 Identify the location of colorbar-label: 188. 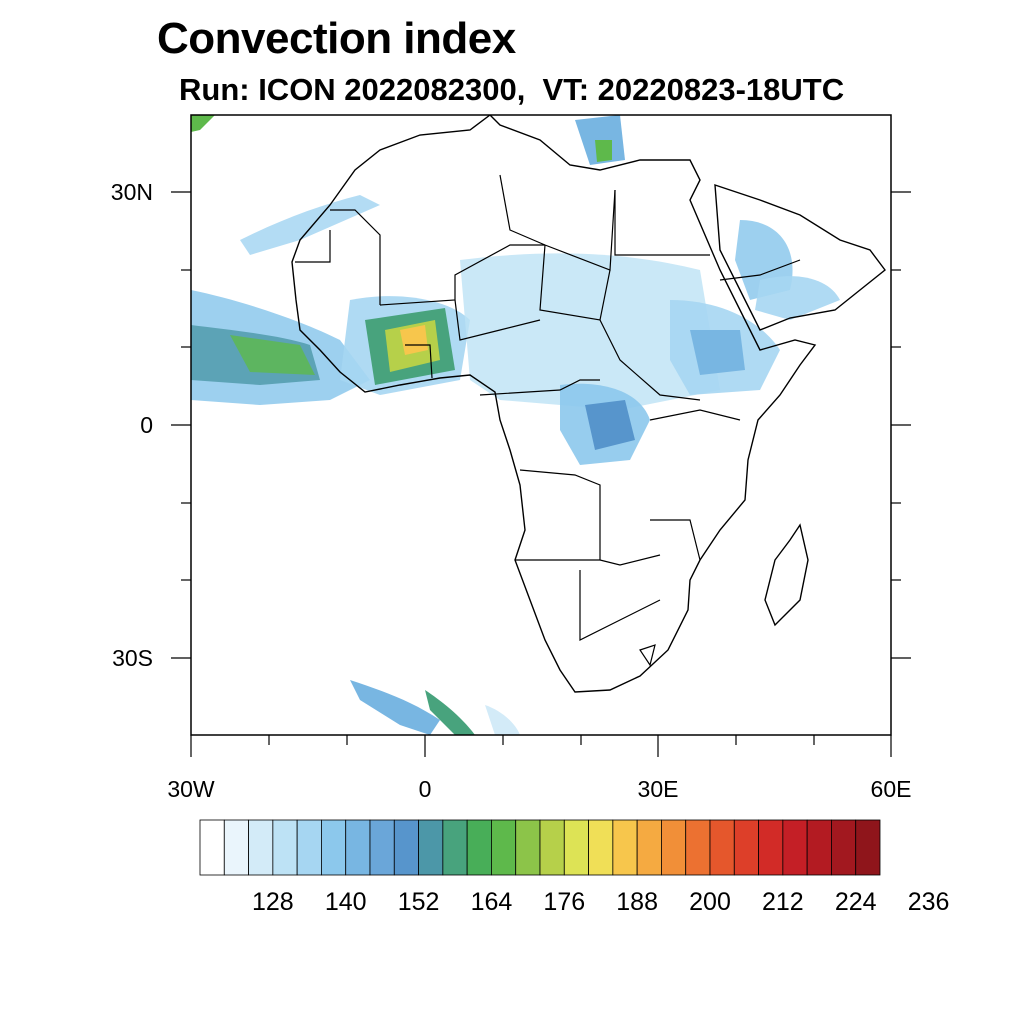
(637, 902).